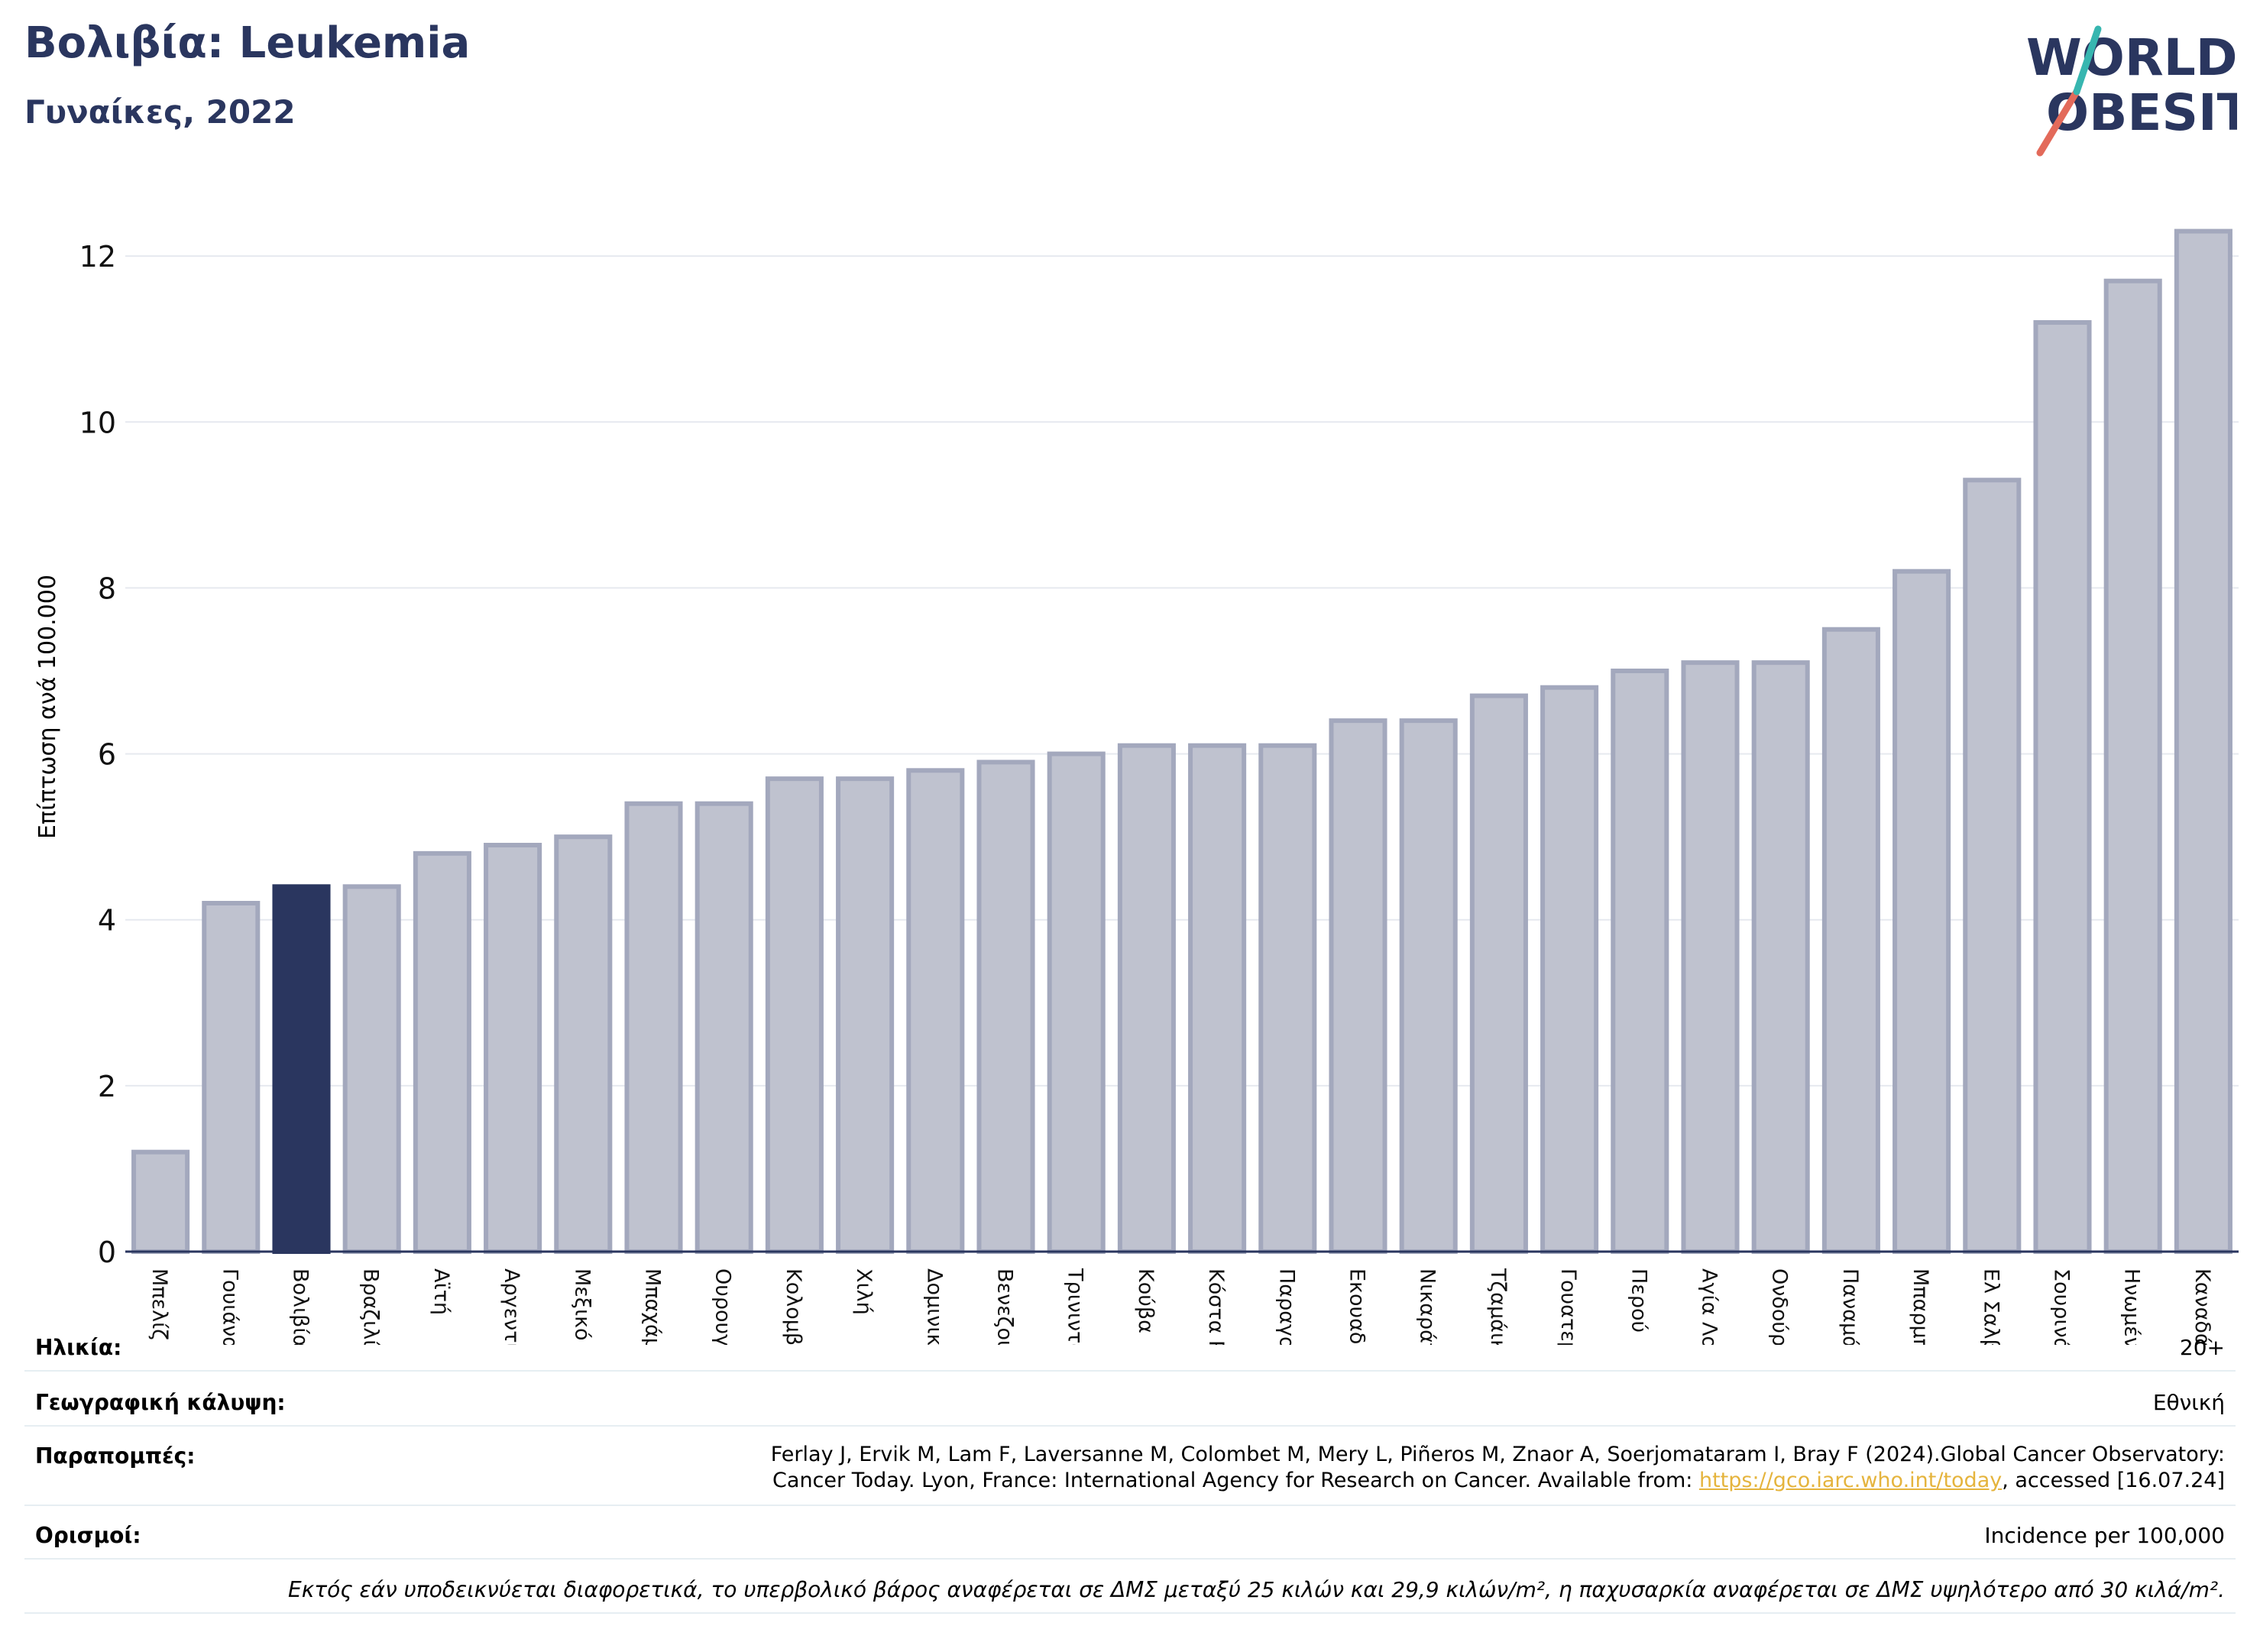 The height and width of the screenshot is (1652, 2260). Describe the element at coordinates (371, 1306) in the screenshot. I see `x-tick-label: Βραζιλία` at that location.